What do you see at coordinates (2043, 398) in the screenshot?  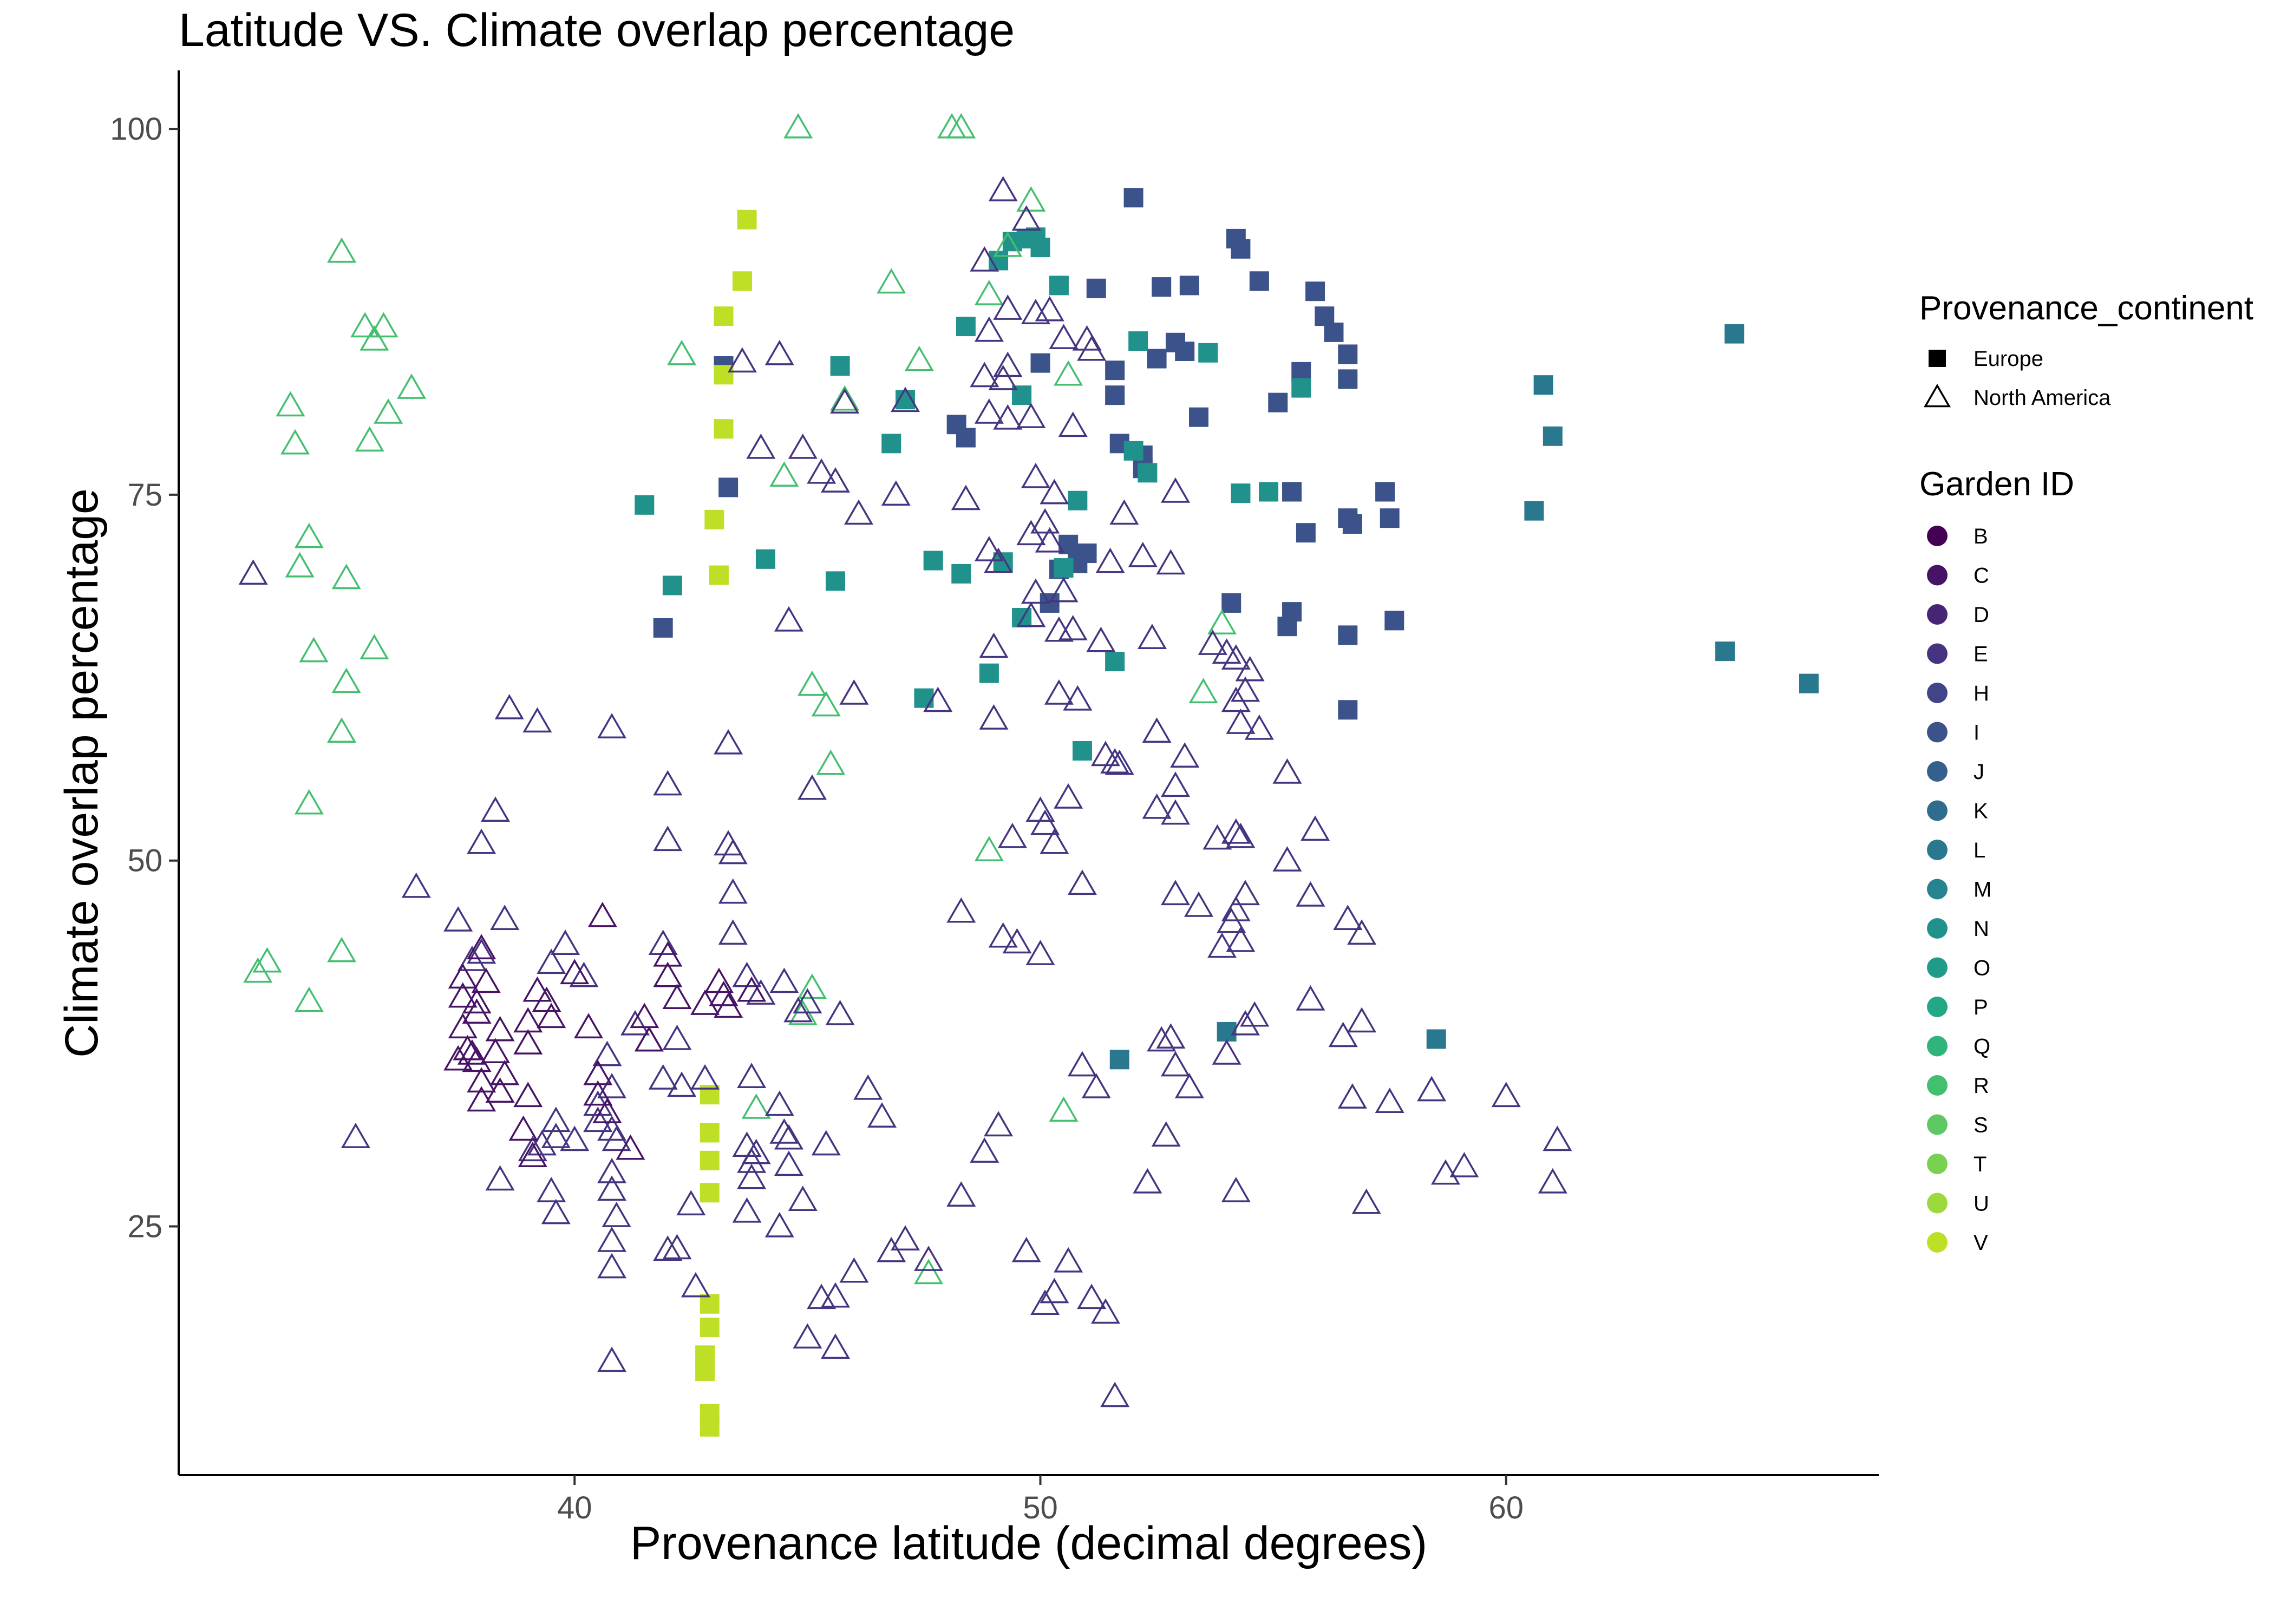 I see `shape-legend-label: North America` at bounding box center [2043, 398].